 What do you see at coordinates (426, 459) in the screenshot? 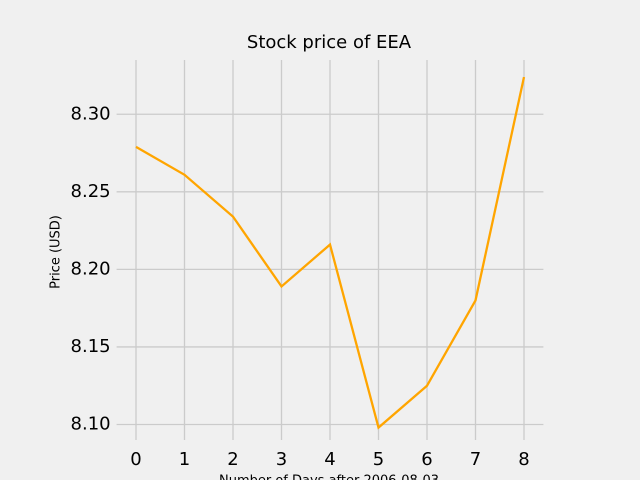
I see `x-tick-label: 6` at bounding box center [426, 459].